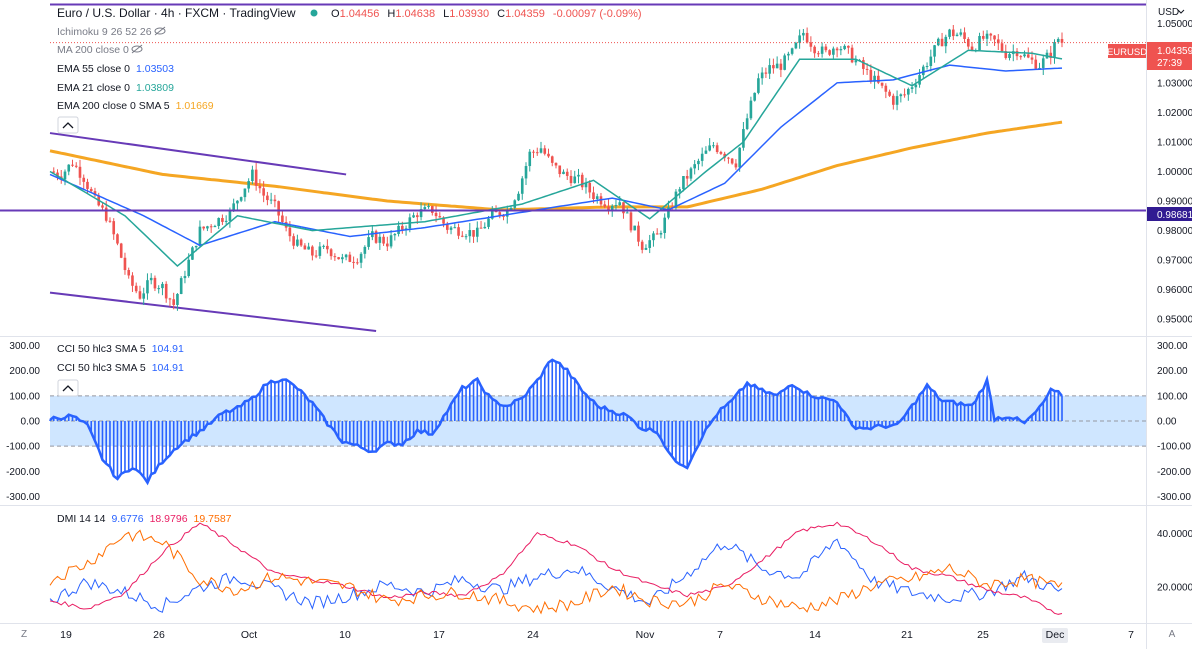 The image size is (1192, 649). I want to click on trend-channel, so click(213, 232).